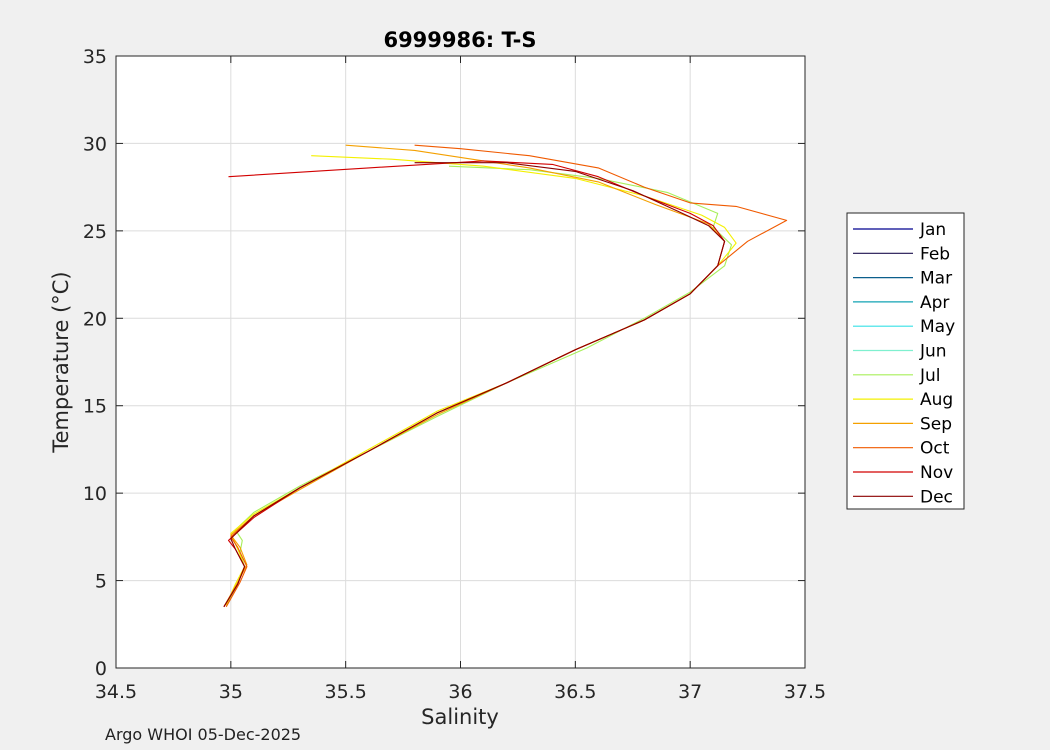 This screenshot has height=750, width=1050. I want to click on legend-label-mar: Mar, so click(936, 279).